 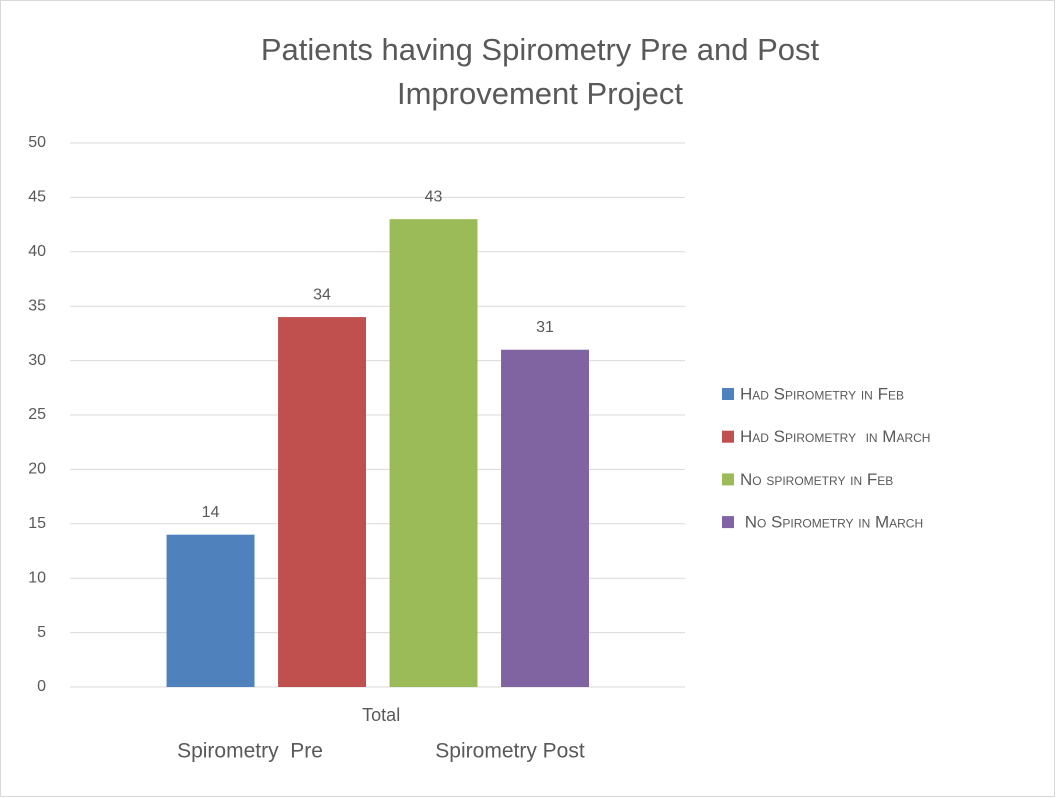 I want to click on legend-label: Had Spirometry in March, so click(x=835, y=436).